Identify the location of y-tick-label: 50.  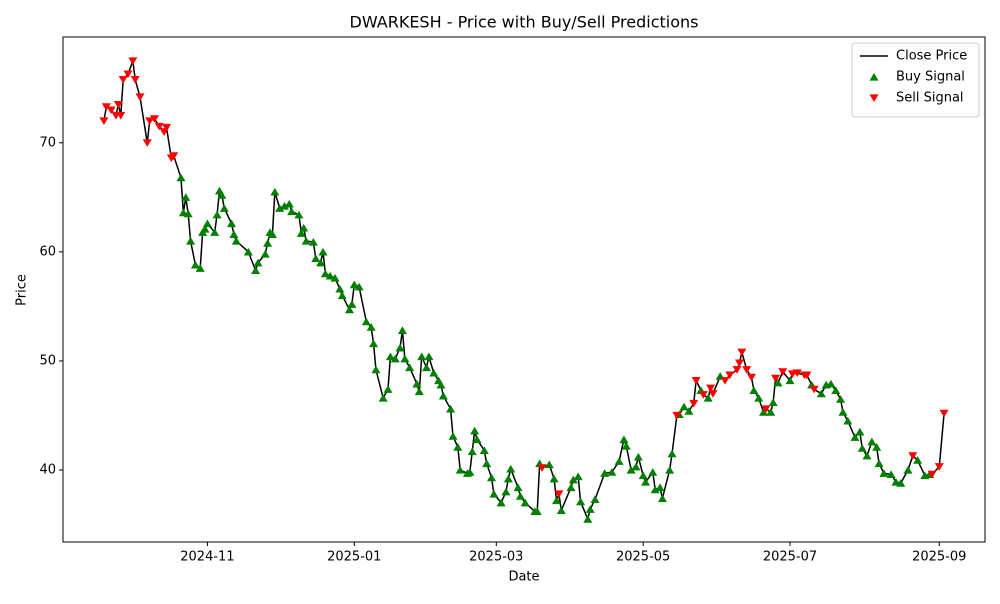
(47, 360).